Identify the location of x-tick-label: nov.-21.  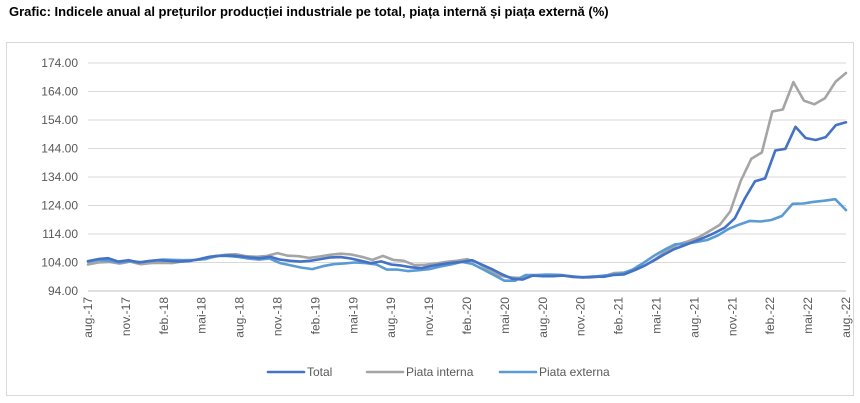
(732, 316).